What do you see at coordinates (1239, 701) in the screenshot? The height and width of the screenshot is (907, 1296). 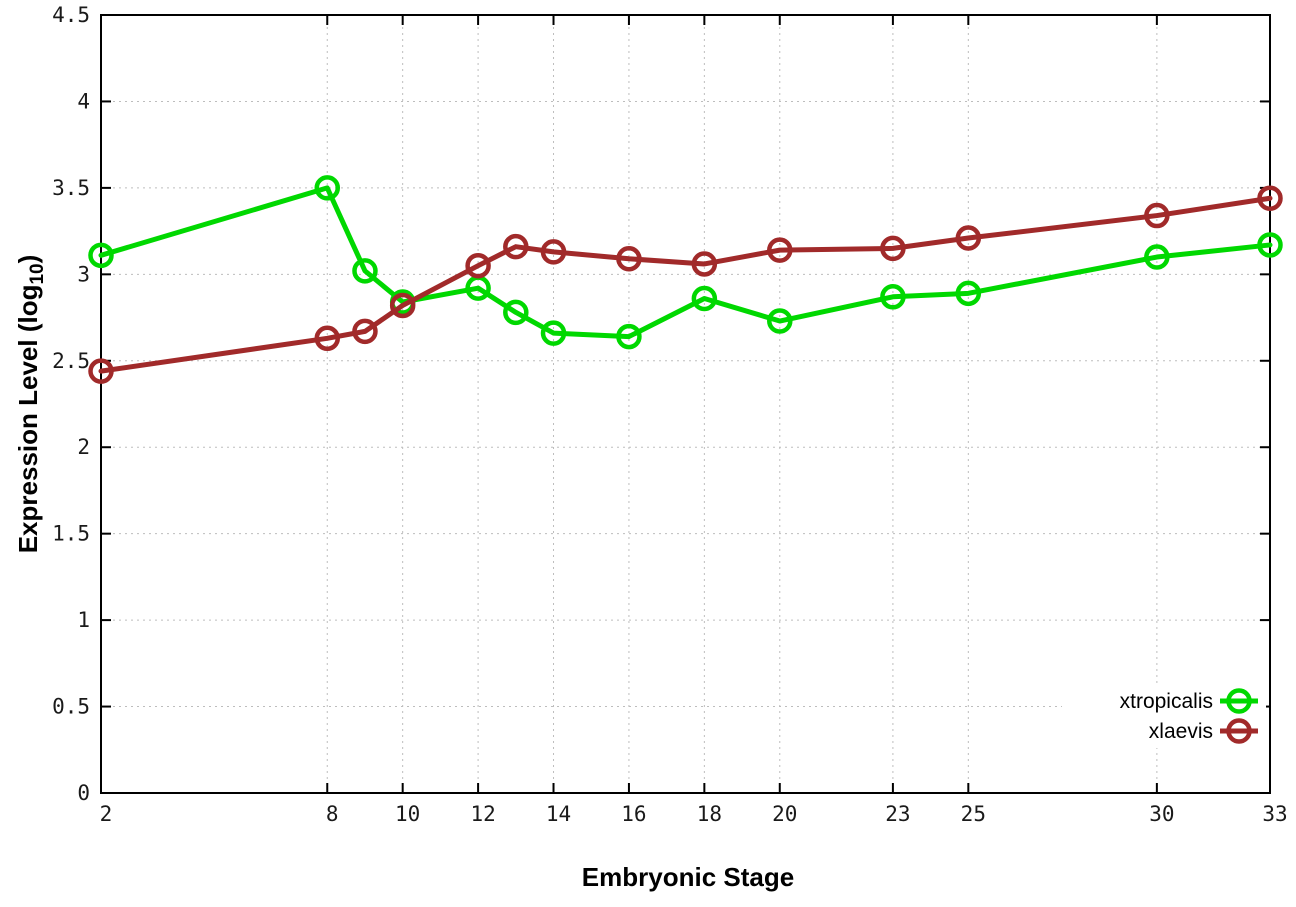 I see `legend-marker-circle-xtropicalis` at bounding box center [1239, 701].